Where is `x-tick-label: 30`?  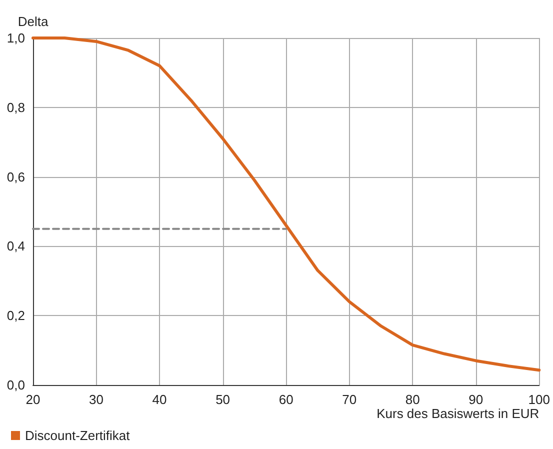 x-tick-label: 30 is located at coordinates (96, 399).